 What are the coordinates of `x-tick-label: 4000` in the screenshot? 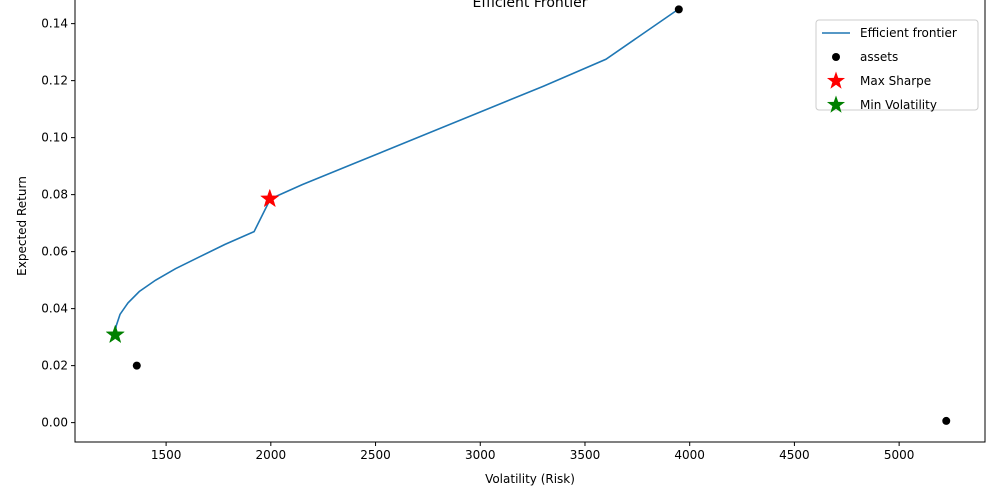 It's located at (689, 455).